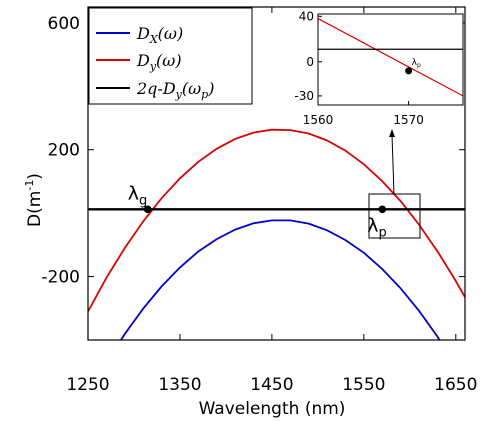 The width and height of the screenshot is (504, 421). Describe the element at coordinates (408, 70) in the screenshot. I see `inset-point` at that location.